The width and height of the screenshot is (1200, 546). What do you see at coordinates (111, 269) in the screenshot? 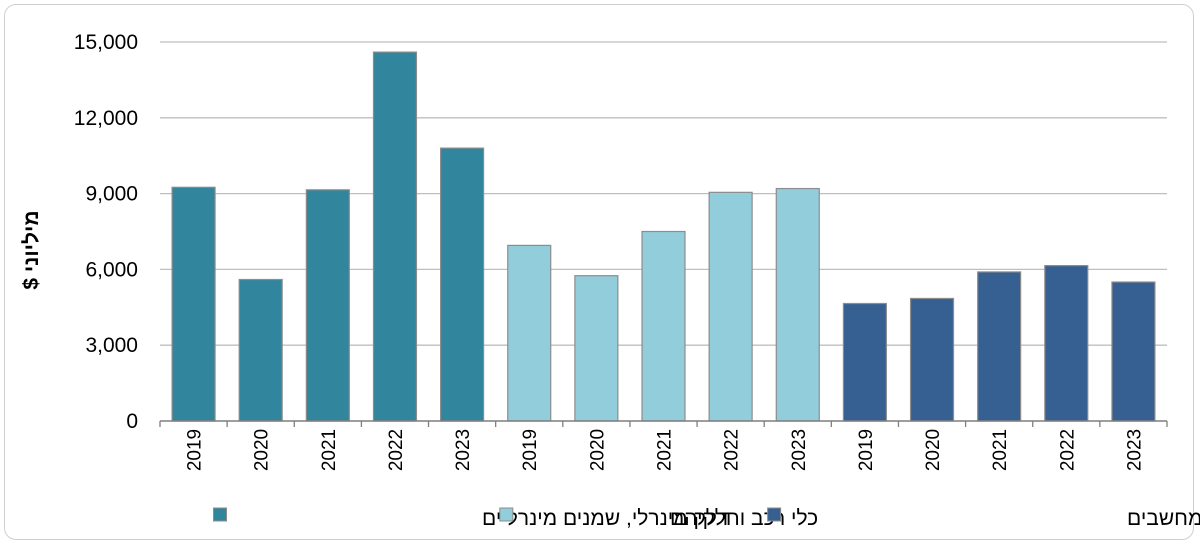
I see `y-tick-label: 6,000` at bounding box center [111, 269].